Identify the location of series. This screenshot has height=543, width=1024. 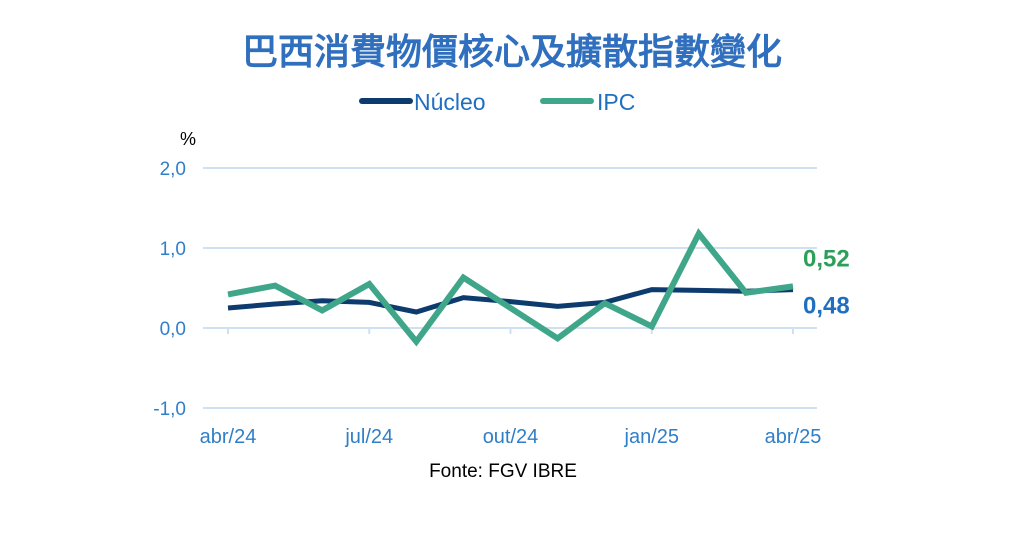
(510, 287).